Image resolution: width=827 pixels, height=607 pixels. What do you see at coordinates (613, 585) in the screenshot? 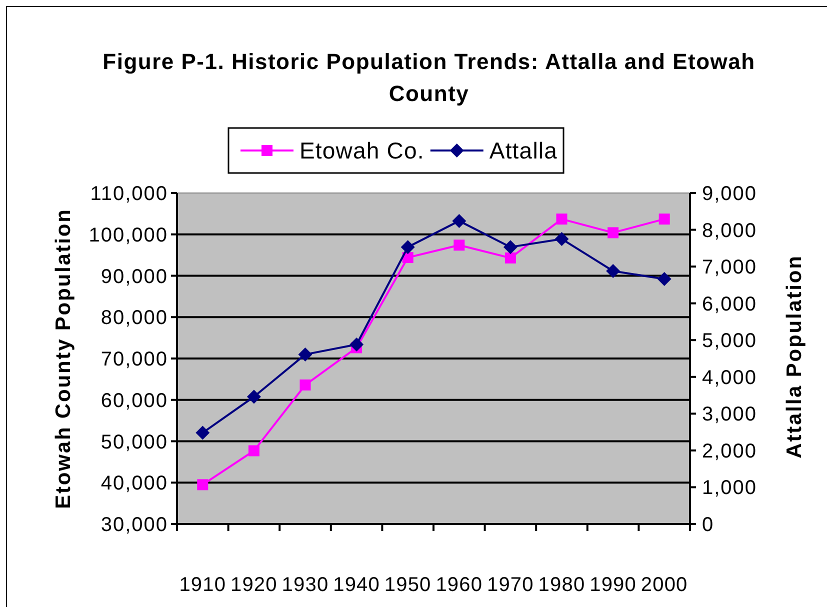
I see `x-tick-label: 1990` at bounding box center [613, 585].